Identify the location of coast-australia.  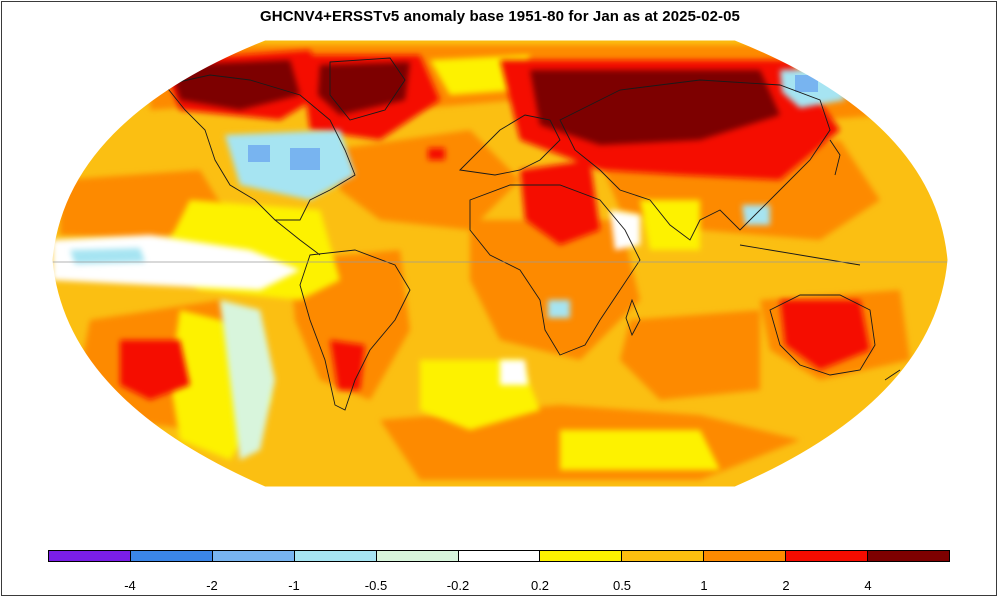
(822, 335).